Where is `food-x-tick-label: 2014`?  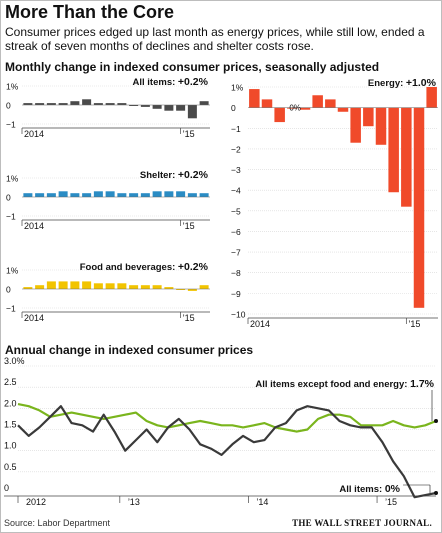 food-x-tick-label: 2014 is located at coordinates (34, 318).